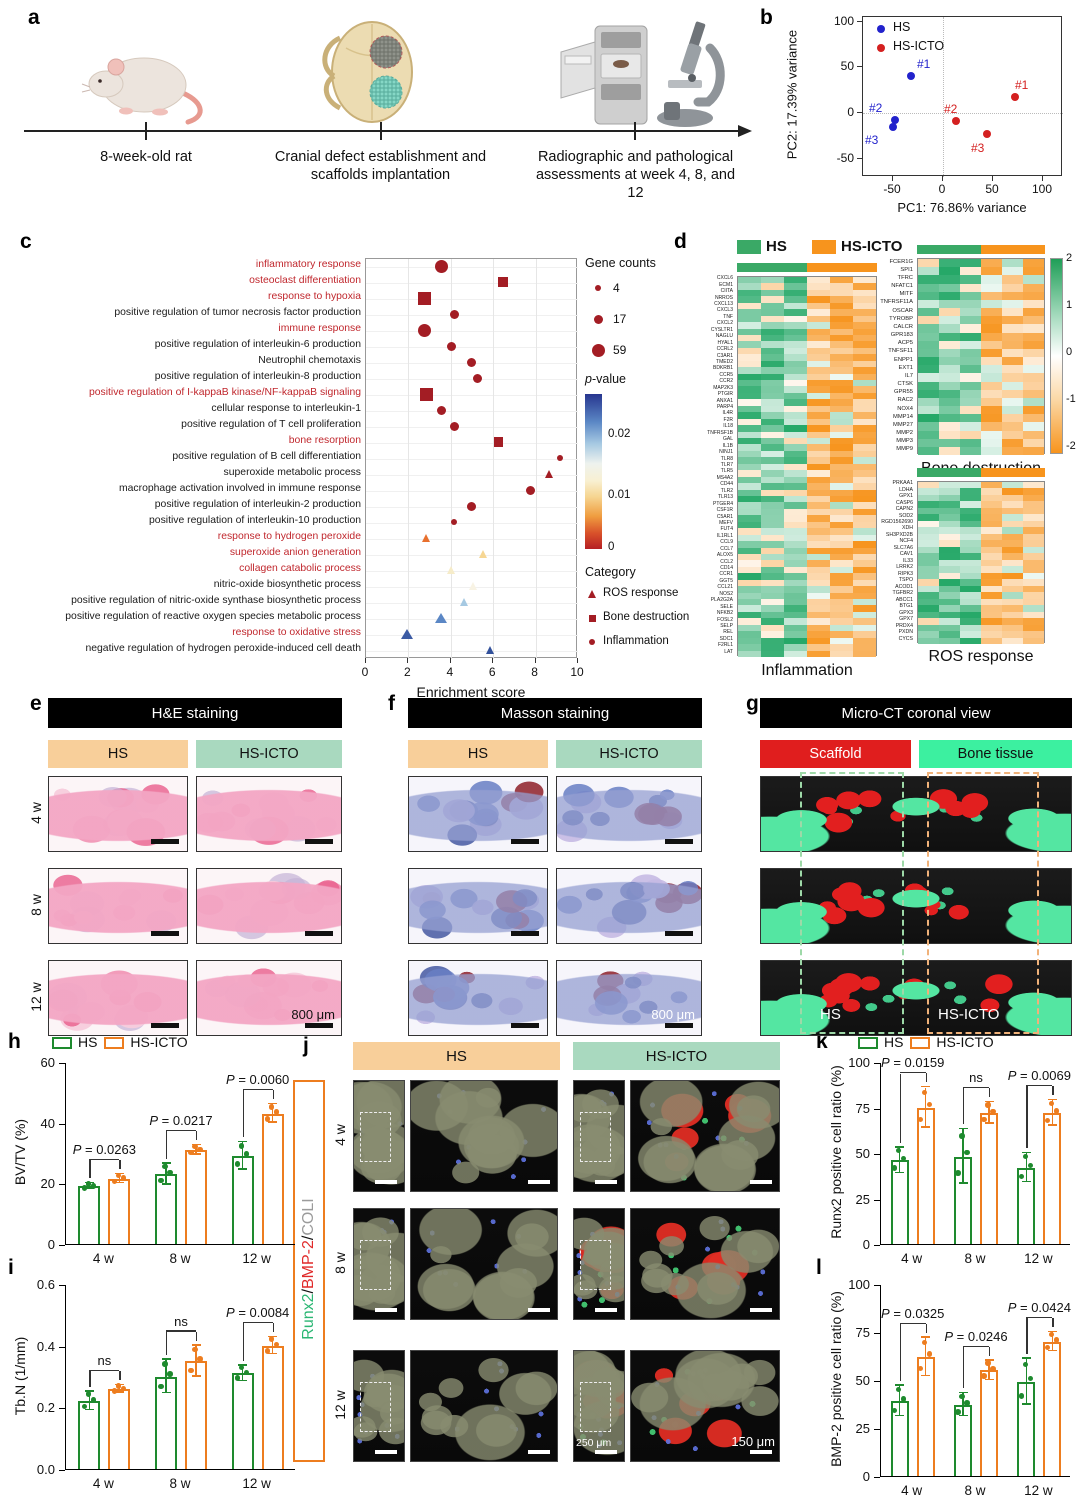 The height and width of the screenshot is (1502, 1080). I want to click on heatmap-gene-label: ENPP1, so click(903, 359).